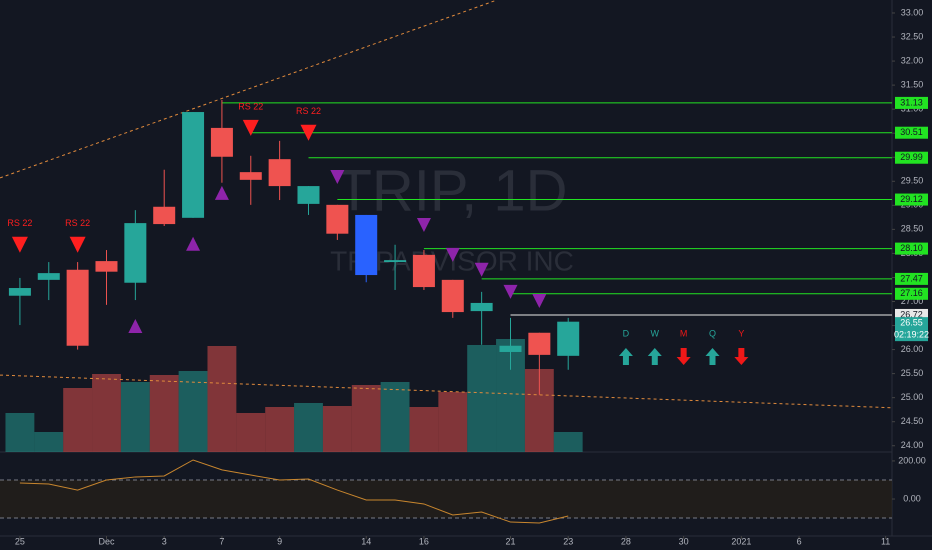  Describe the element at coordinates (446, 499) in the screenshot. I see `oscillator-band-fill` at that location.